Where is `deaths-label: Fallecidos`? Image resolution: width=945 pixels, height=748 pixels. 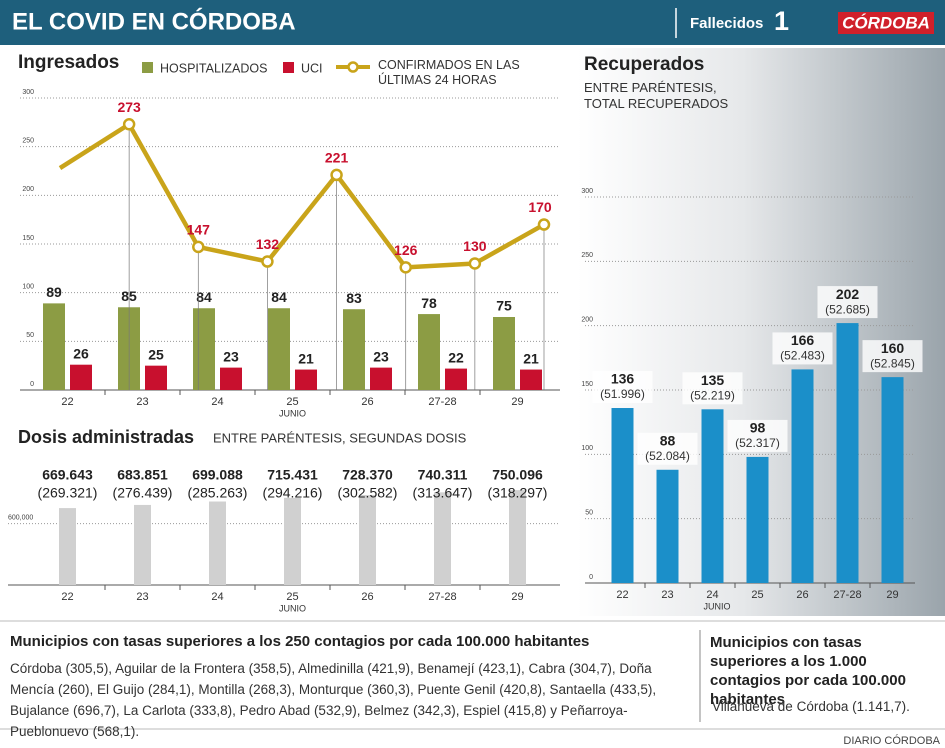 deaths-label: Fallecidos is located at coordinates (726, 23).